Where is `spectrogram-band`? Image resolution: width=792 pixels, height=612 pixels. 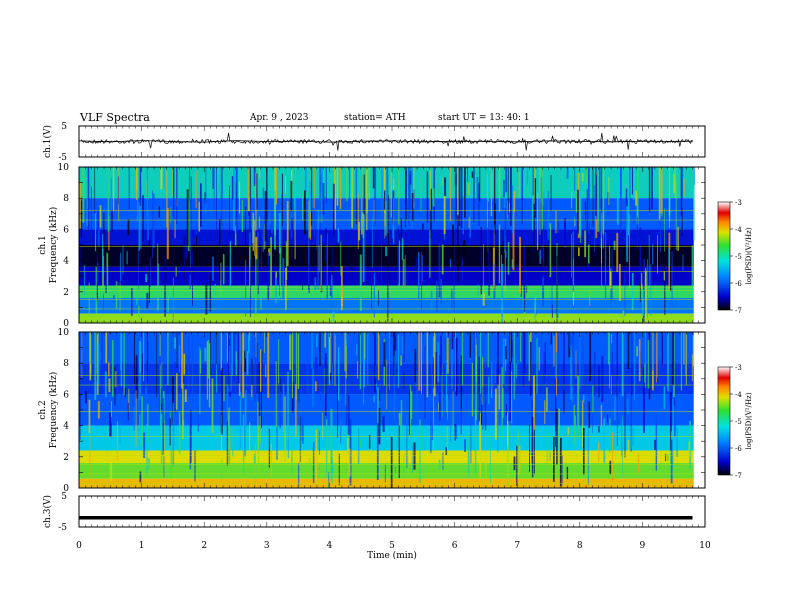
spectrogram-band is located at coordinates (386, 306).